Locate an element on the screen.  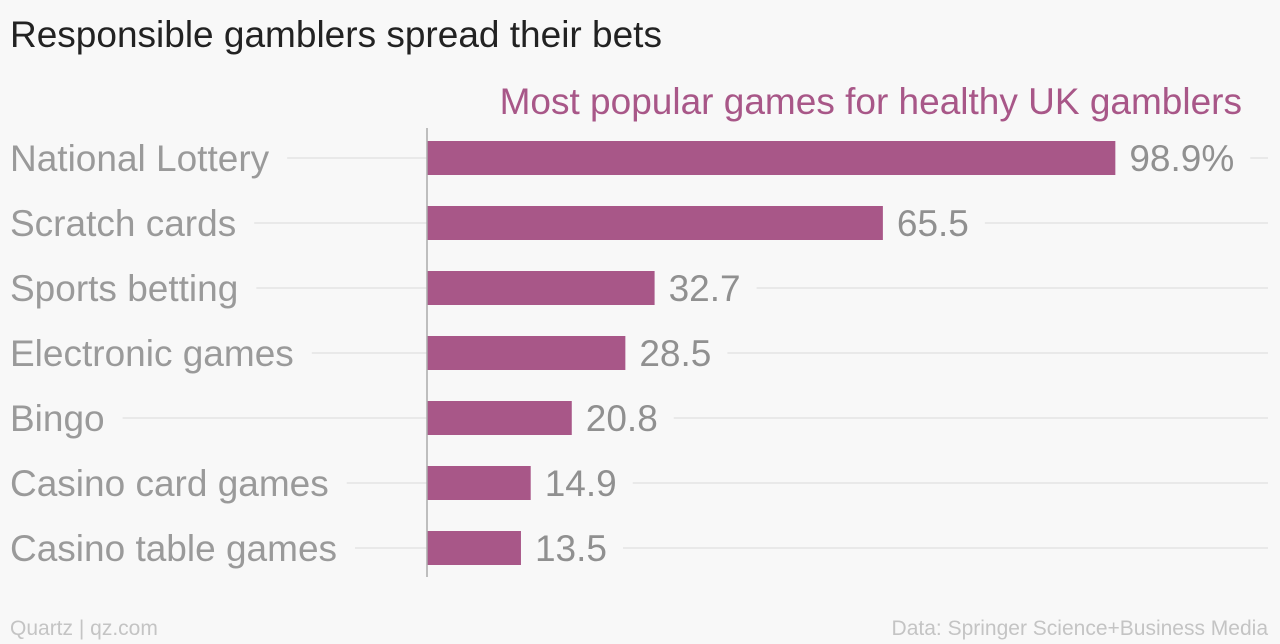
chart-title: Responsible gamblers spread their bets is located at coordinates (336, 34).